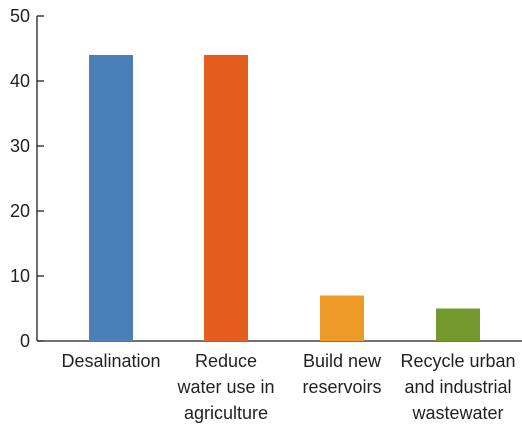  What do you see at coordinates (342, 361) in the screenshot?
I see `x-category-label-line: Build new` at bounding box center [342, 361].